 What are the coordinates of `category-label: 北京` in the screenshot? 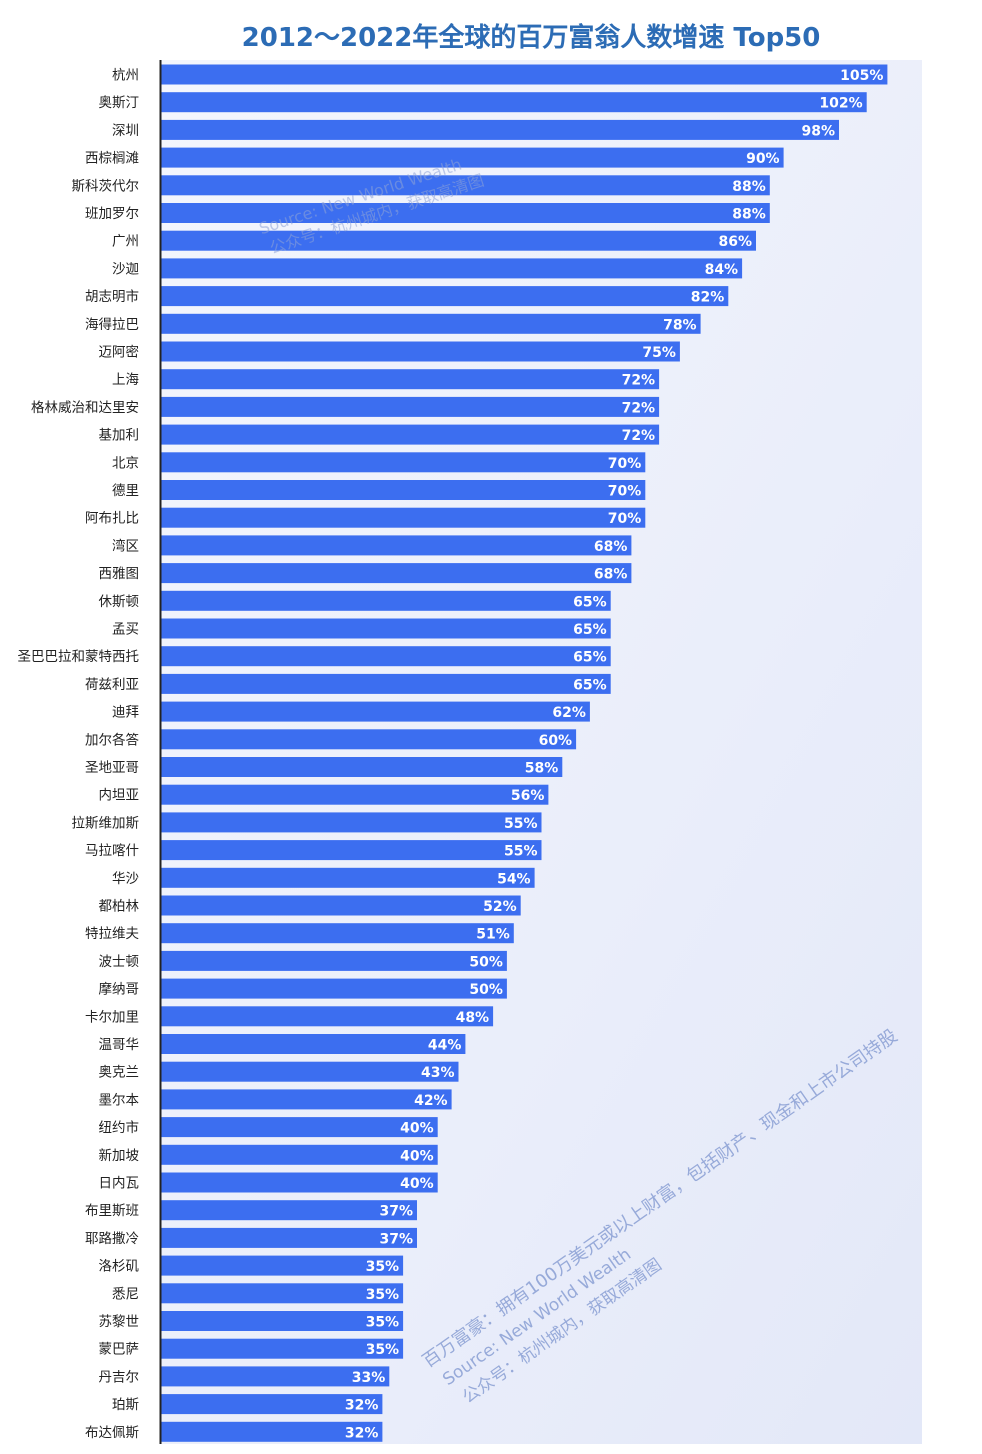 It's located at (125, 463).